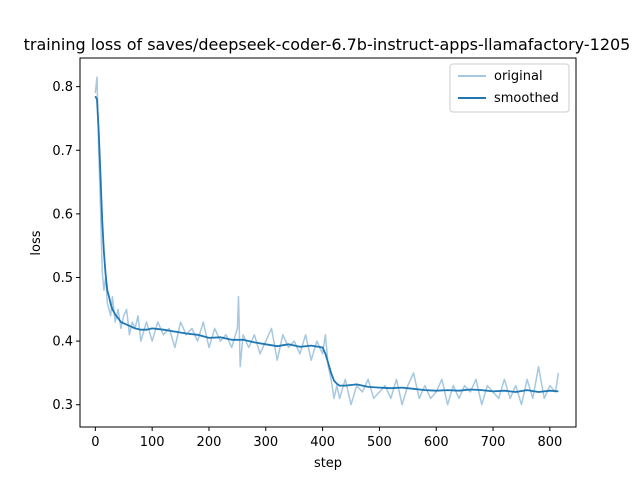 The width and height of the screenshot is (640, 480). Describe the element at coordinates (379, 442) in the screenshot. I see `x-tick-label: 500` at that location.